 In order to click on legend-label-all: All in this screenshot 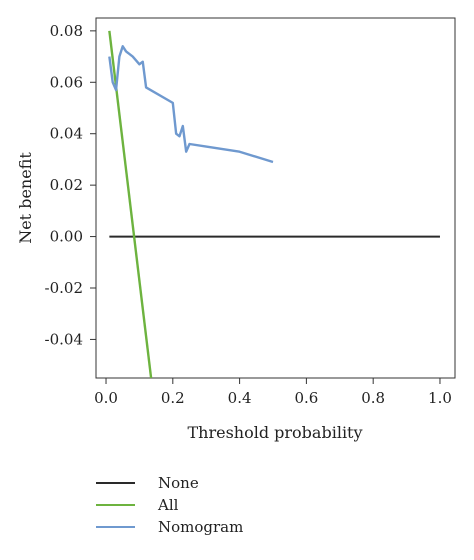, I will do `click(168, 505)`.